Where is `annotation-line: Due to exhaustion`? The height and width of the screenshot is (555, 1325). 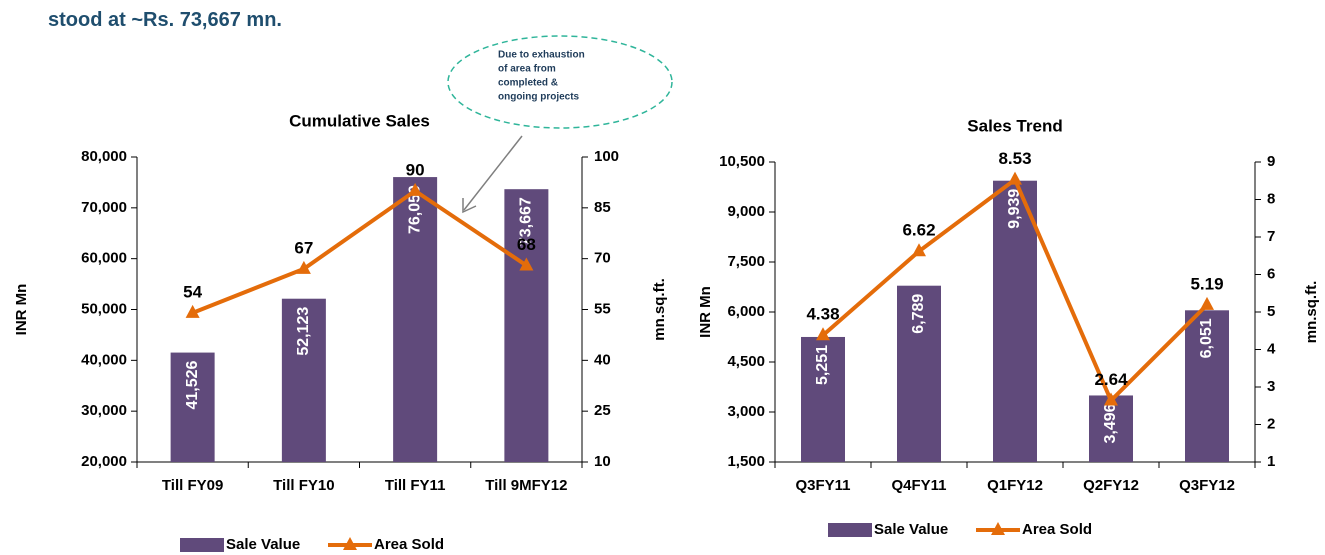 annotation-line: Due to exhaustion is located at coordinates (541, 55).